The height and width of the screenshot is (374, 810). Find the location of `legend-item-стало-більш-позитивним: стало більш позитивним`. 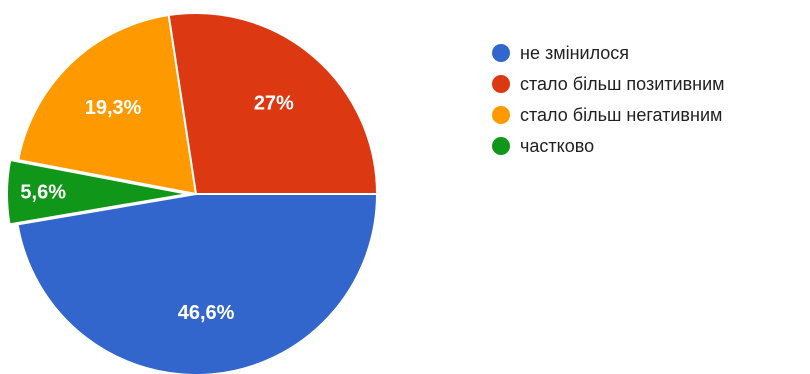

legend-item-стало-більш-позитивним: стало більш позитивним is located at coordinates (608, 84).